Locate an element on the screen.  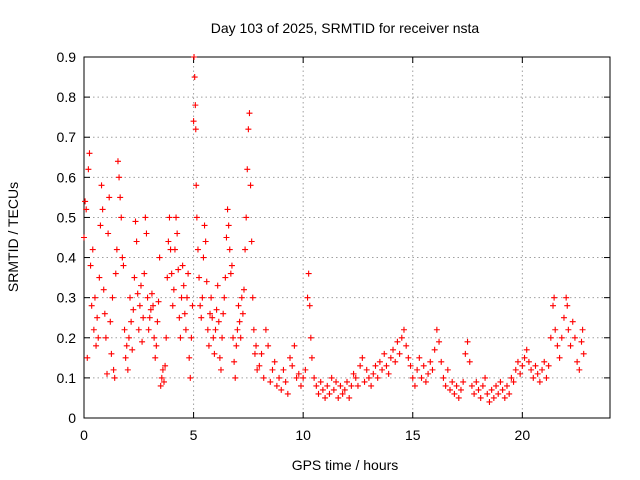
y-tick-label: 0.2 is located at coordinates (67, 338).